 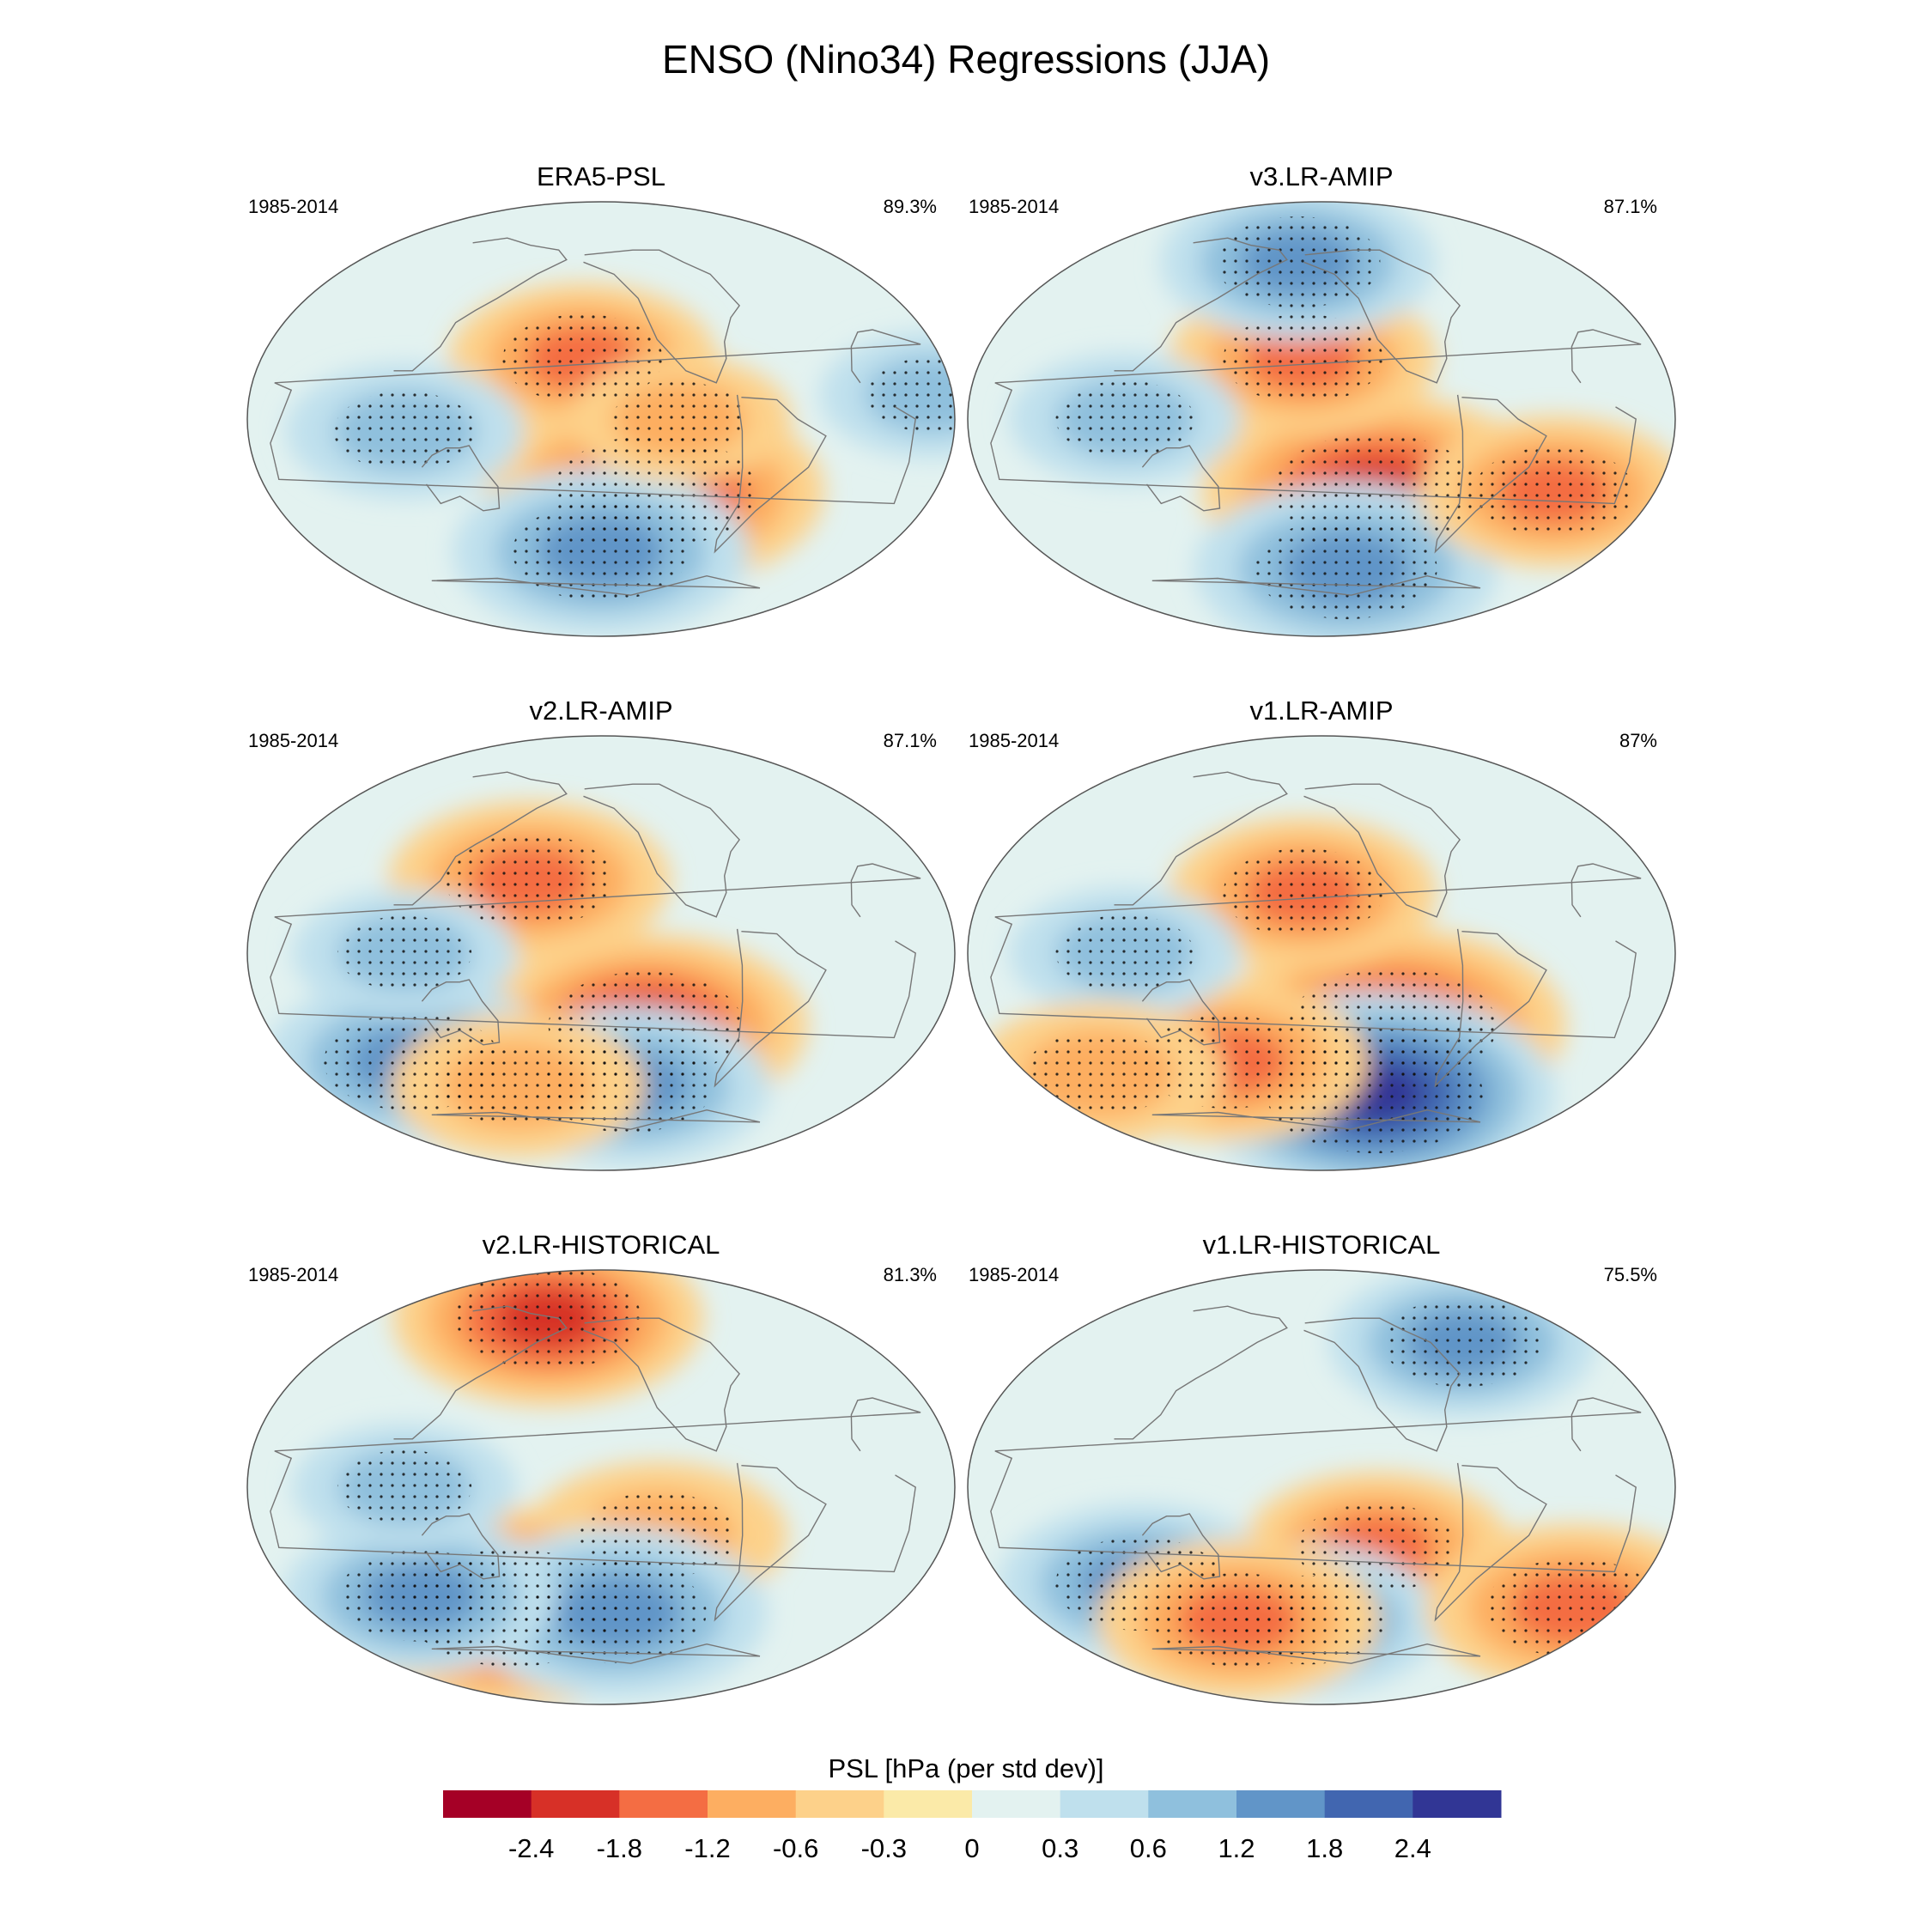 I want to click on colorbar-tick-label: 0.3, so click(x=1060, y=1848).